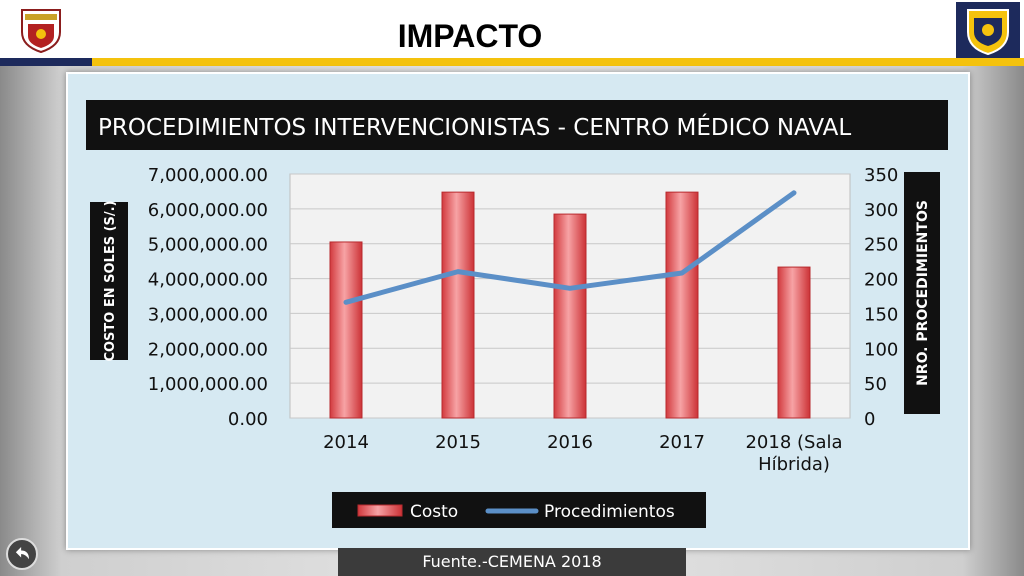 The height and width of the screenshot is (576, 1024). What do you see at coordinates (208, 314) in the screenshot?
I see `y-tick-label: 3,000,000.00` at bounding box center [208, 314].